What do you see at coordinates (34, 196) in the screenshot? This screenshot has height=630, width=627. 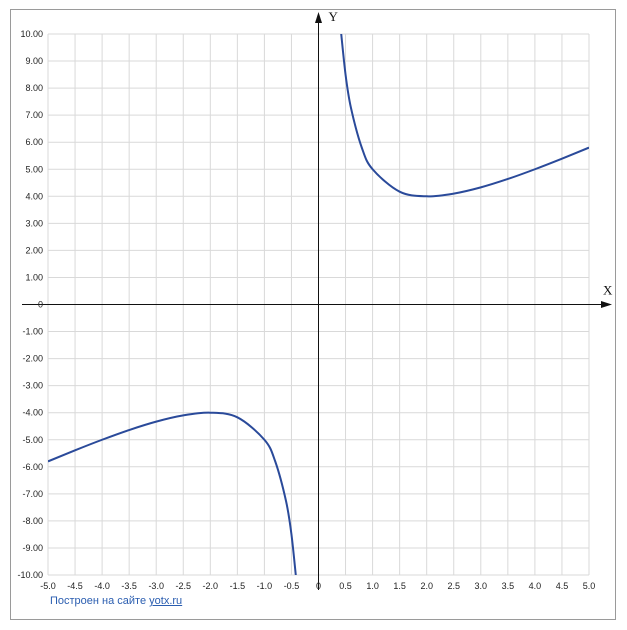 I see `y-tick-label: 4.00` at bounding box center [34, 196].